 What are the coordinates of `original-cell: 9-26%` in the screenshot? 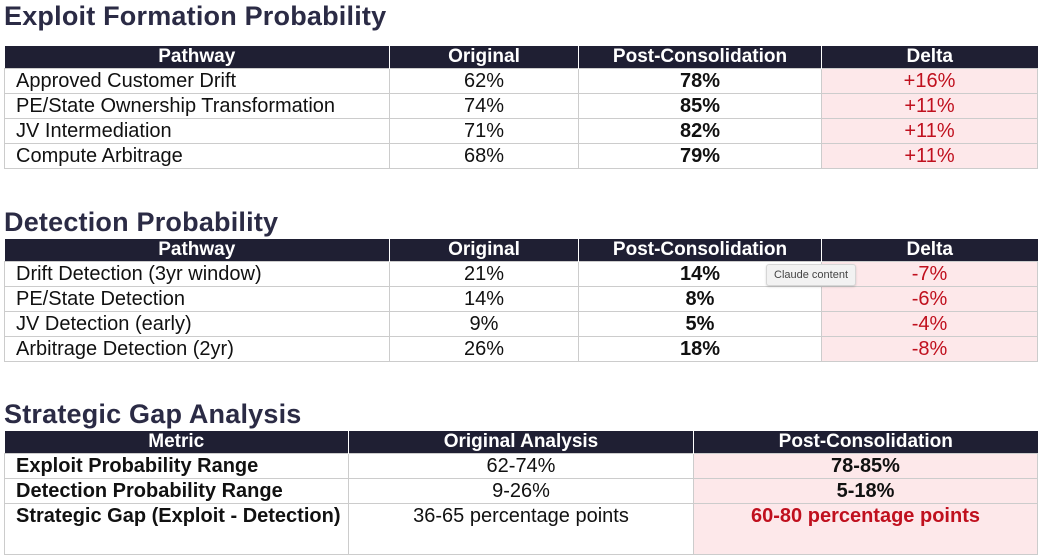 It's located at (521, 491).